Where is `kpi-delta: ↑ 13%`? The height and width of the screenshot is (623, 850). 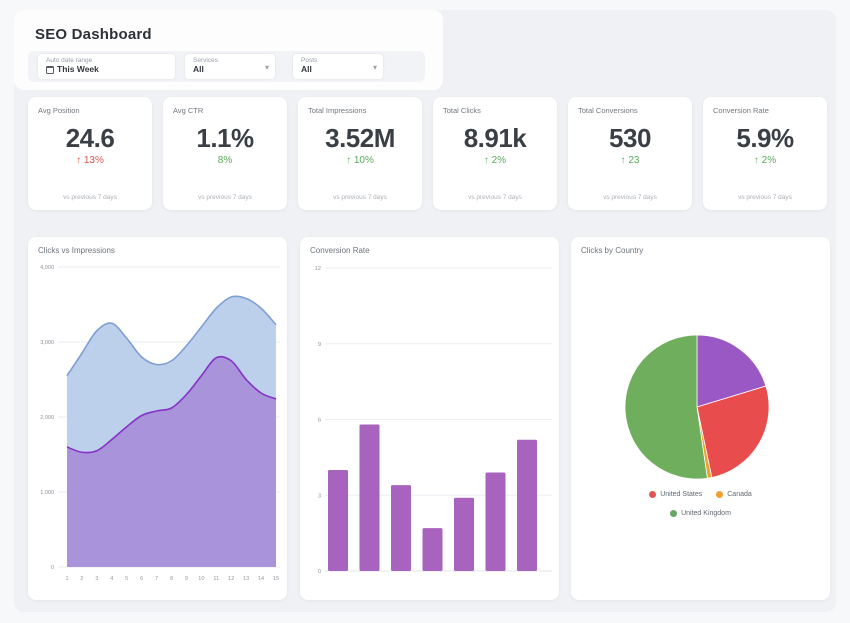
kpi-delta: ↑ 13% is located at coordinates (90, 160).